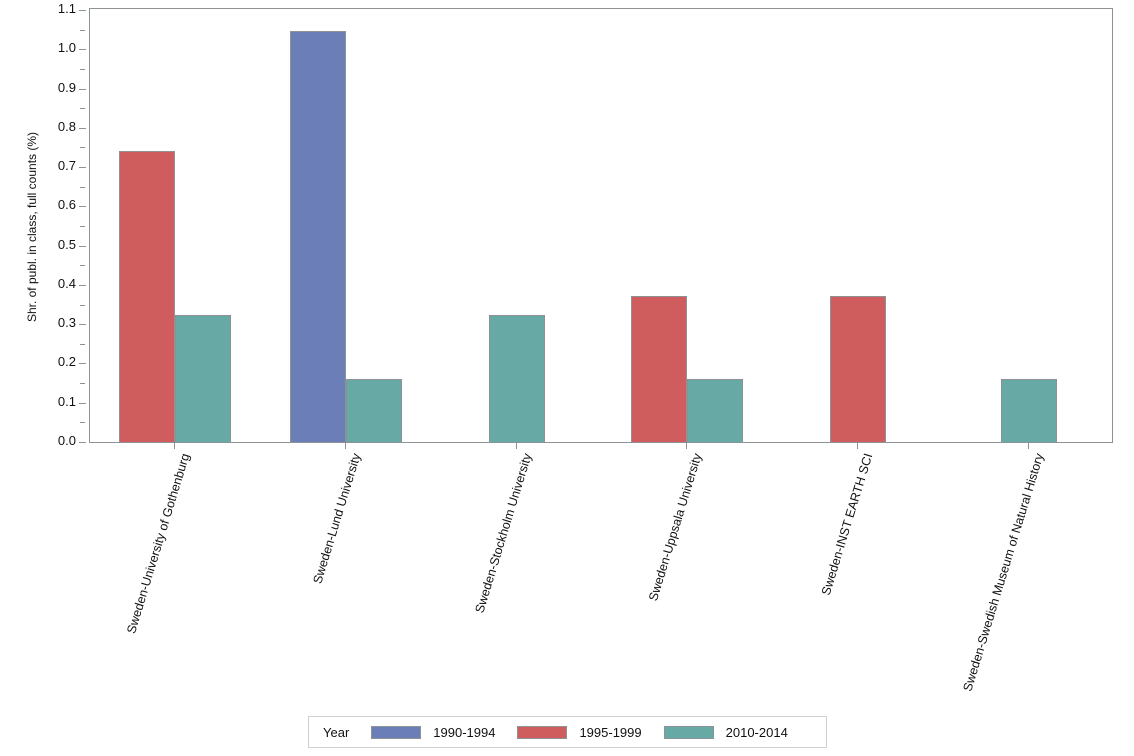  What do you see at coordinates (66, 48) in the screenshot?
I see `y-axis-tick-label: 1.0` at bounding box center [66, 48].